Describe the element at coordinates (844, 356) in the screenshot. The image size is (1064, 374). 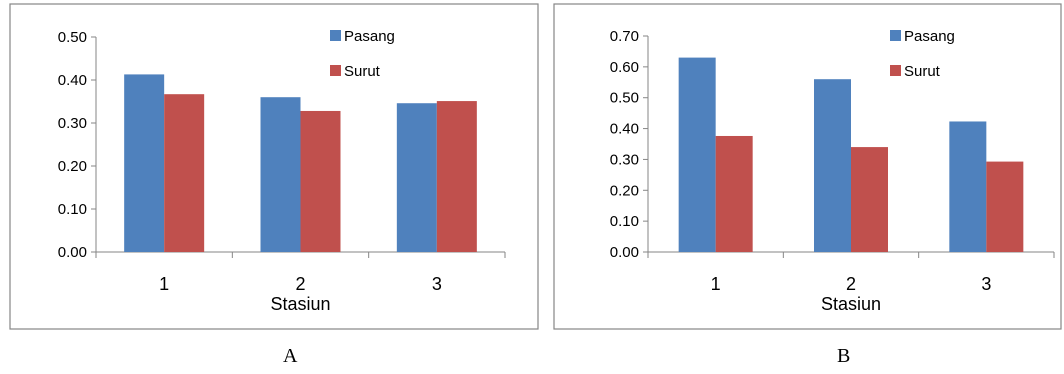
I see `caption-b: B` at that location.